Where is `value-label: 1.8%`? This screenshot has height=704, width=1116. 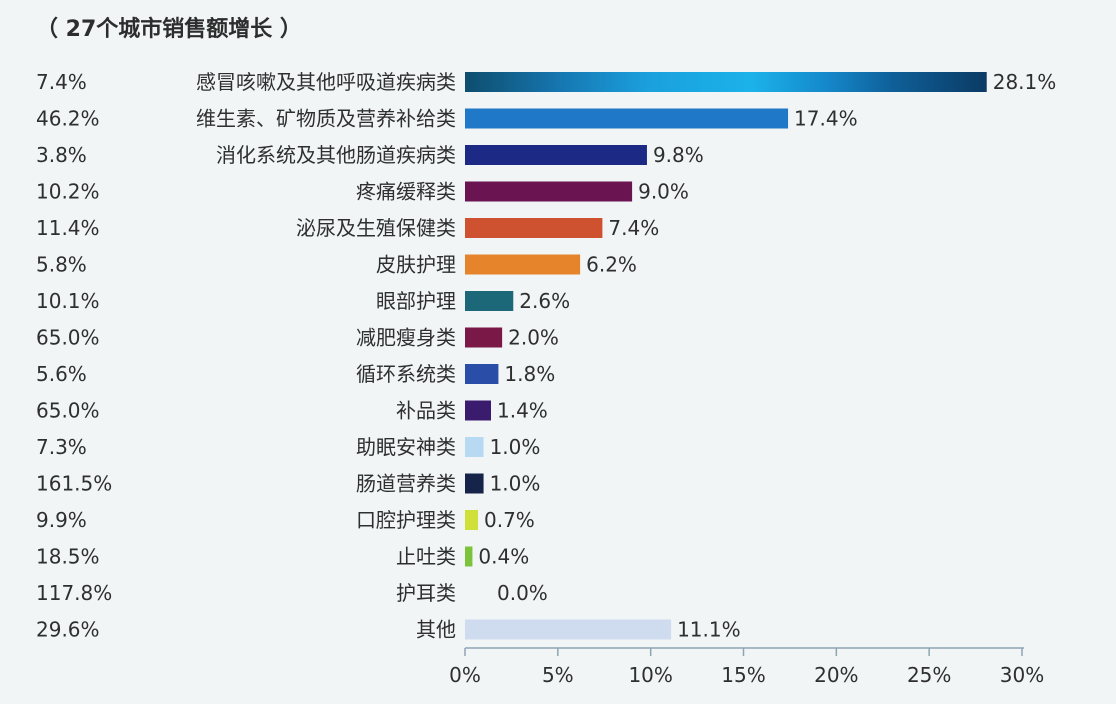
value-label: 1.8% is located at coordinates (529, 374).